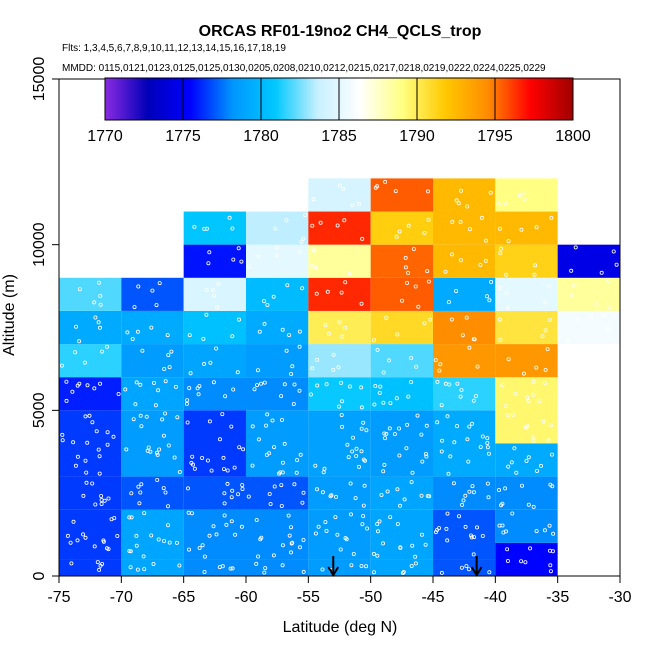  Describe the element at coordinates (370, 597) in the screenshot. I see `x-tick-label: -50` at that location.